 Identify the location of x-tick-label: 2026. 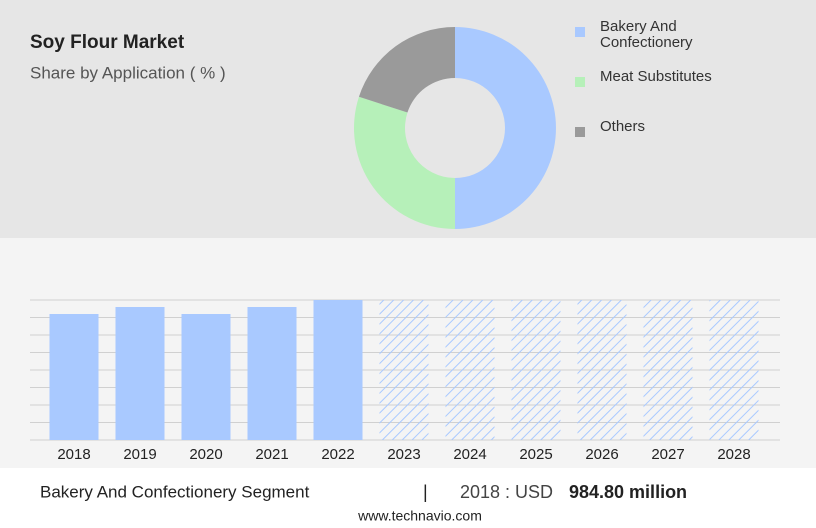
(601, 454).